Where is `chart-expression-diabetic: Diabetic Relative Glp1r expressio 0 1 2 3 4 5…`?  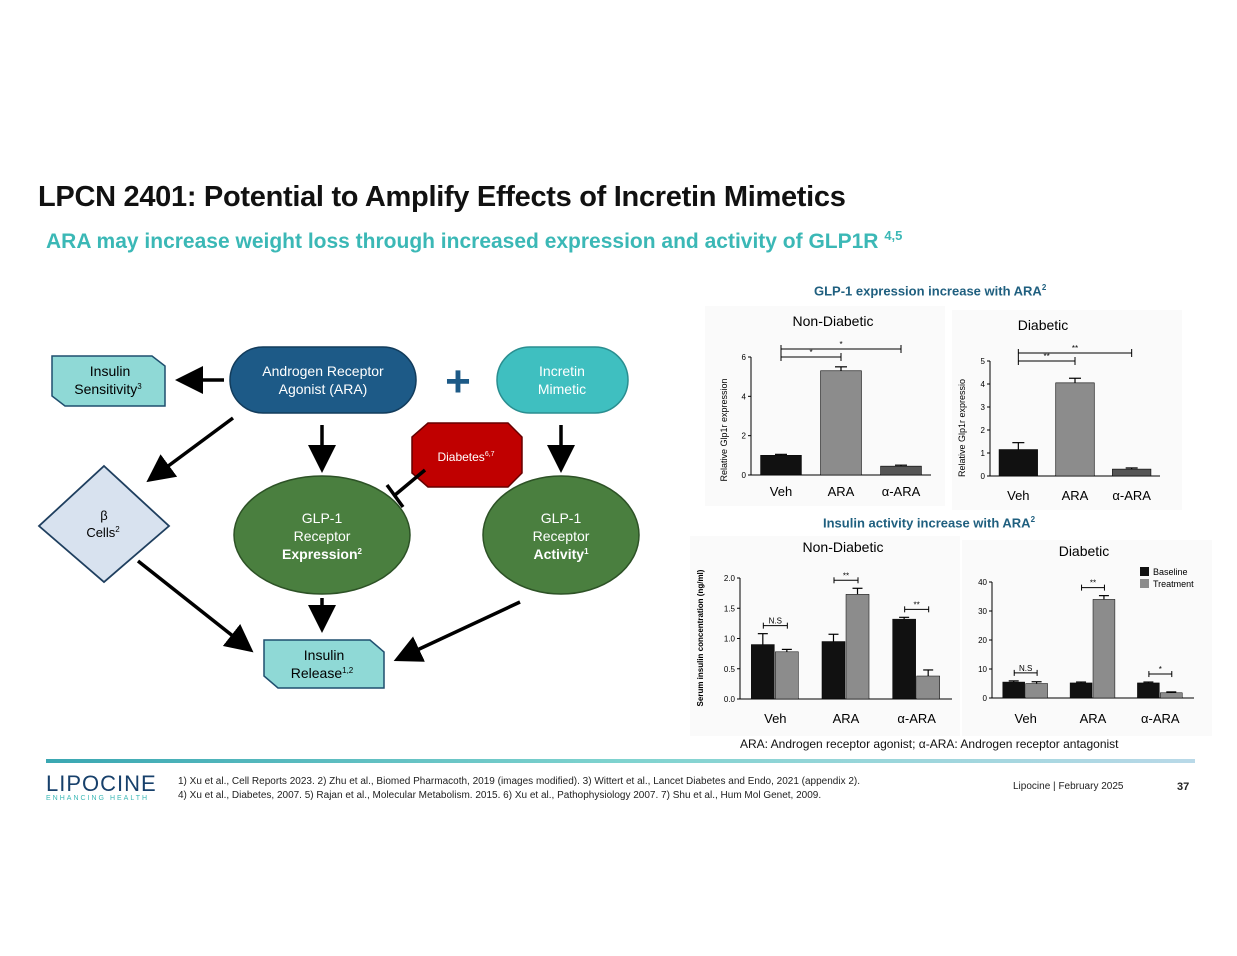 chart-expression-diabetic: Diabetic Relative Glp1r expressio 0 1 2 3 4 5… is located at coordinates (1067, 410).